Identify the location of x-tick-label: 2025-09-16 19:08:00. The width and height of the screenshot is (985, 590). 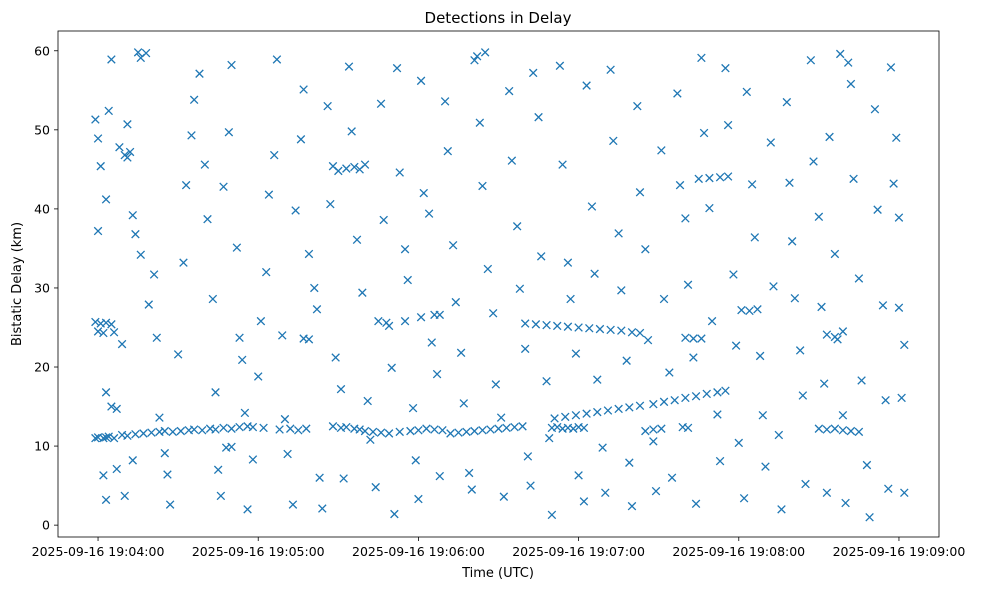
(738, 551).